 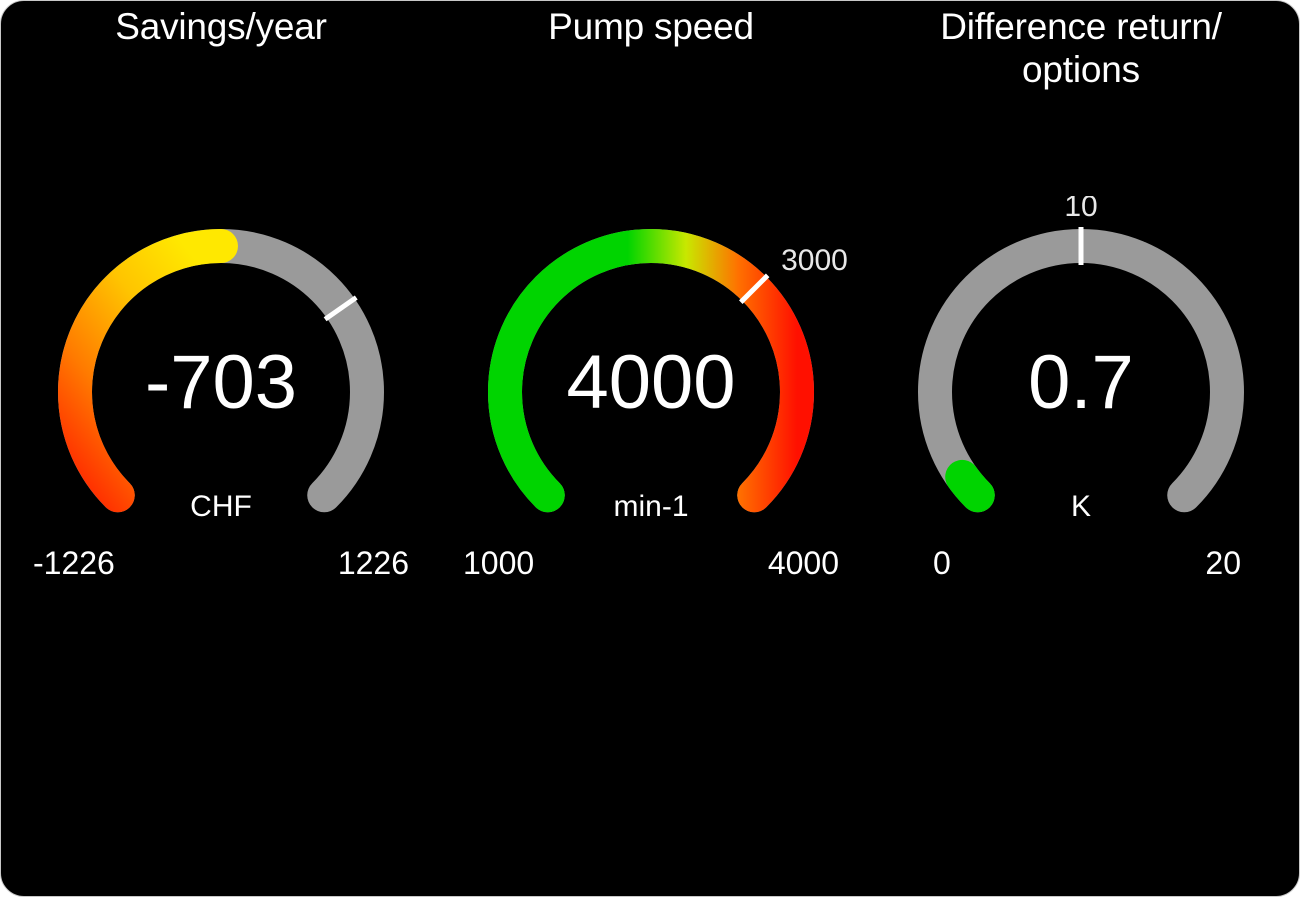 I want to click on gauge-threshold-label-1: 3000, so click(x=814, y=260).